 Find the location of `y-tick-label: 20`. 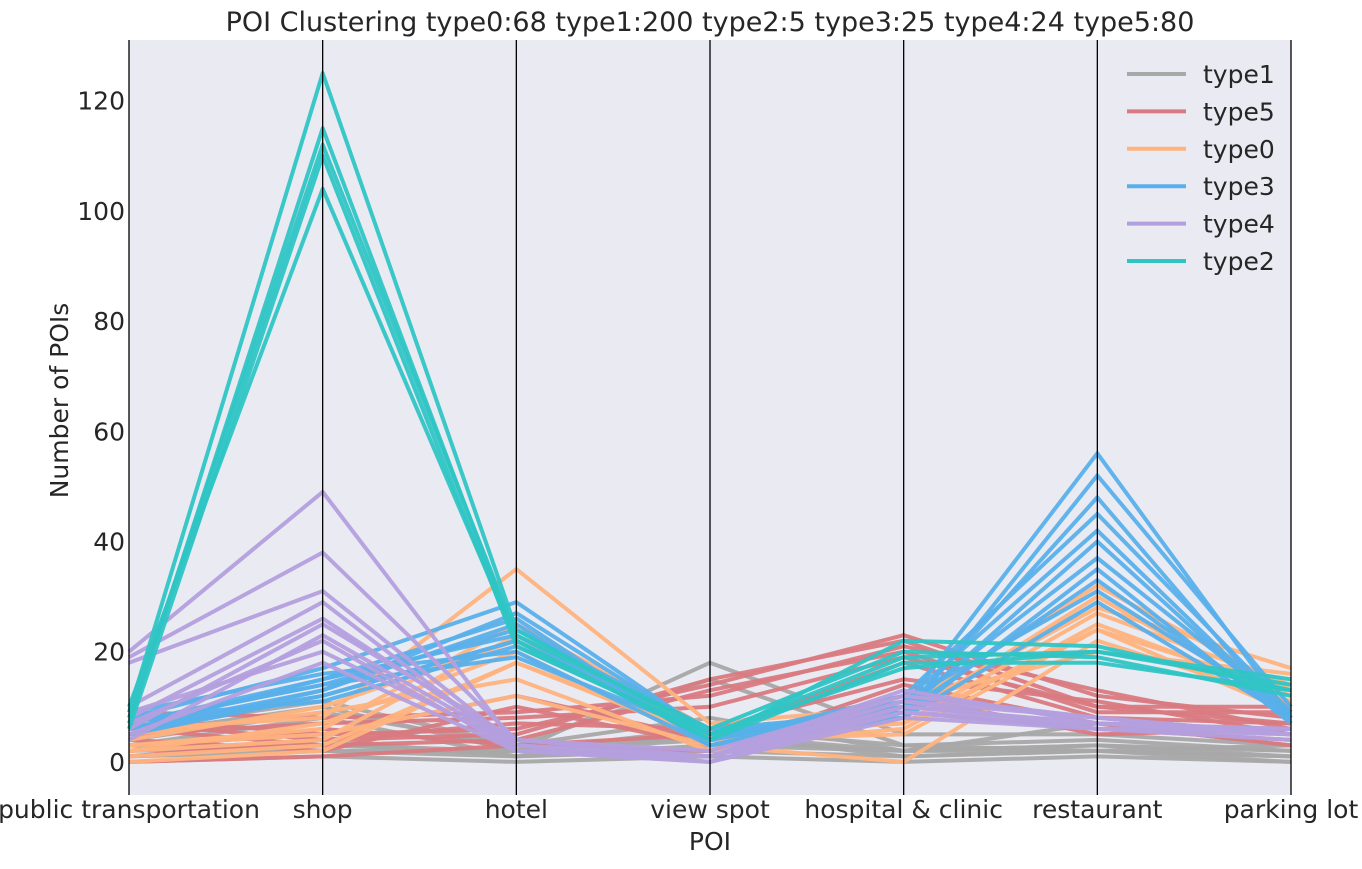

y-tick-label: 20 is located at coordinates (109, 652).